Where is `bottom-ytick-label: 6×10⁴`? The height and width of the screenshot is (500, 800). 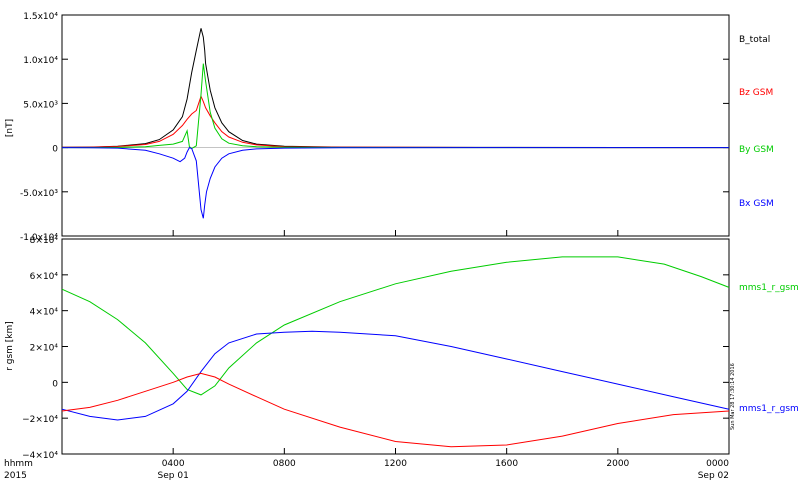
bottom-ytick-label: 6×10⁴ is located at coordinates (44, 277).